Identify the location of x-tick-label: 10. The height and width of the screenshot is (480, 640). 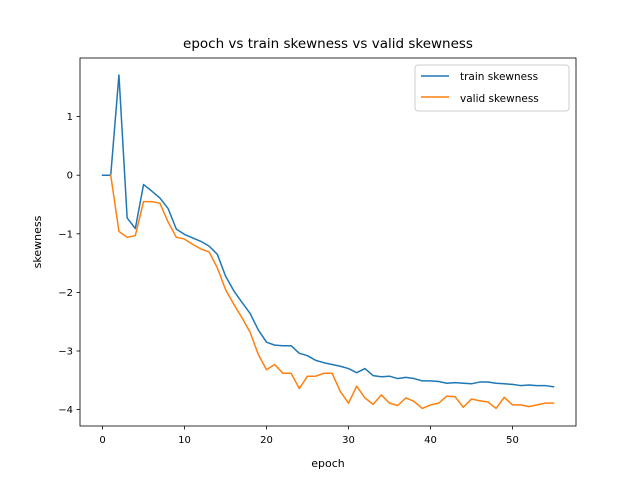
(184, 440).